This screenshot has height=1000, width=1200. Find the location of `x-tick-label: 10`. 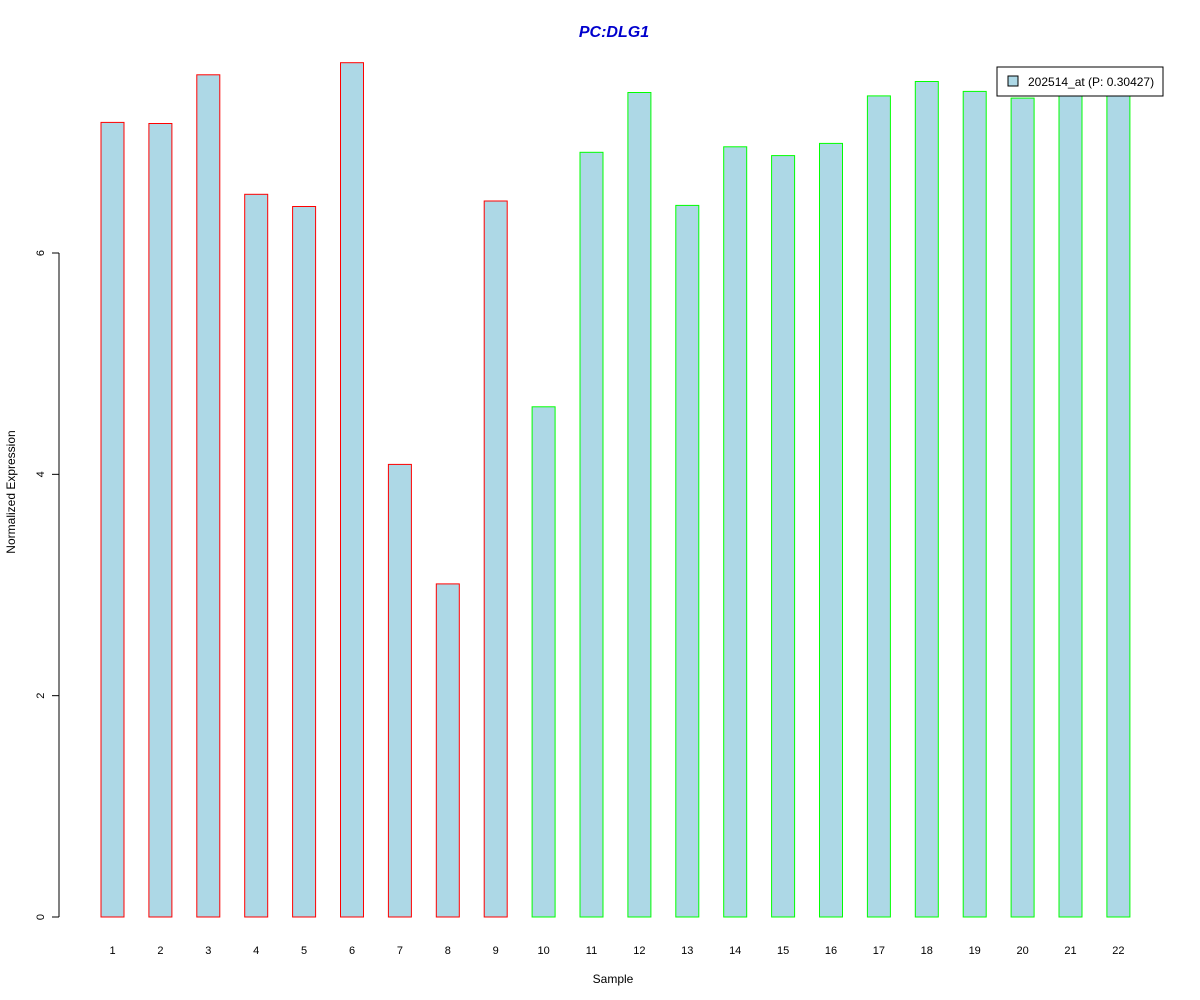

x-tick-label: 10 is located at coordinates (543, 951).